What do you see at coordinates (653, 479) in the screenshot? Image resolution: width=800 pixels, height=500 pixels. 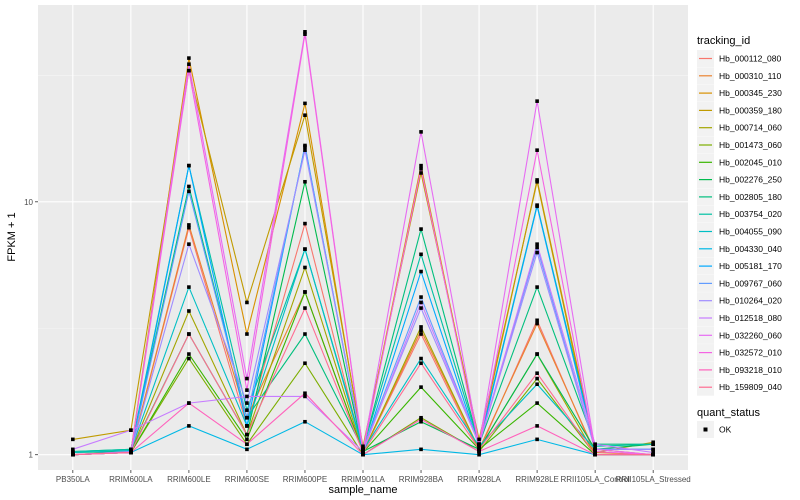 I see `x-tick-label: RRII105LA_Stressed` at bounding box center [653, 479].